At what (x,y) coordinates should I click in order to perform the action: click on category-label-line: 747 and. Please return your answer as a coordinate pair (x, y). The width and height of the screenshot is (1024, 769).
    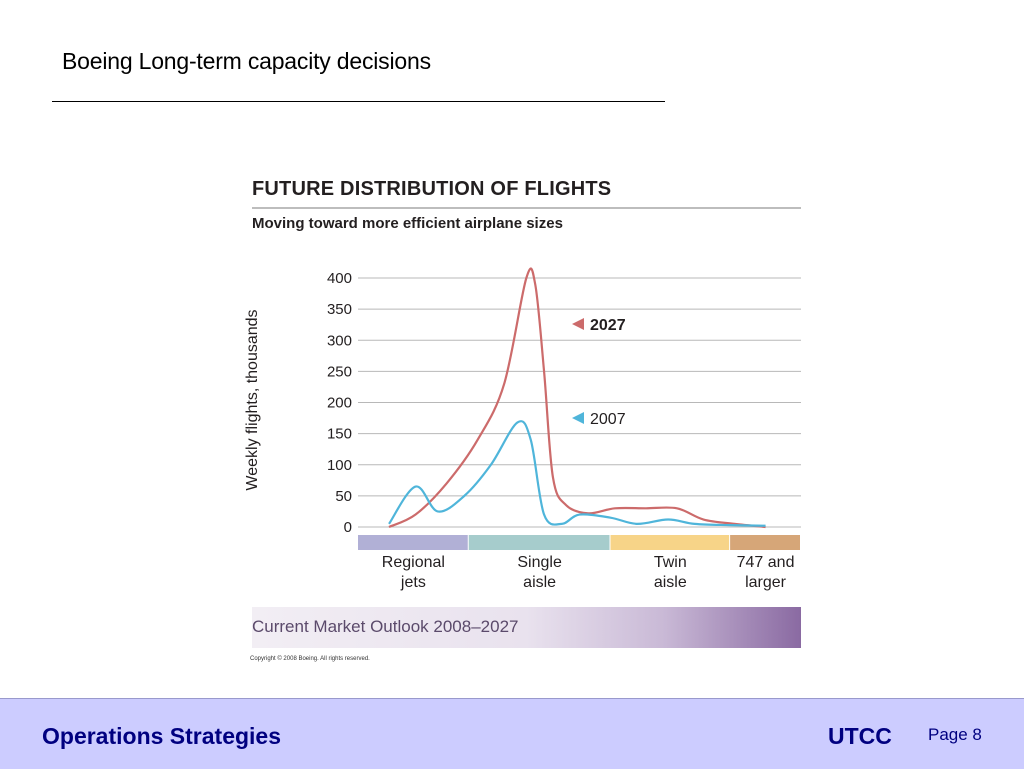
    Looking at the image, I should click on (765, 562).